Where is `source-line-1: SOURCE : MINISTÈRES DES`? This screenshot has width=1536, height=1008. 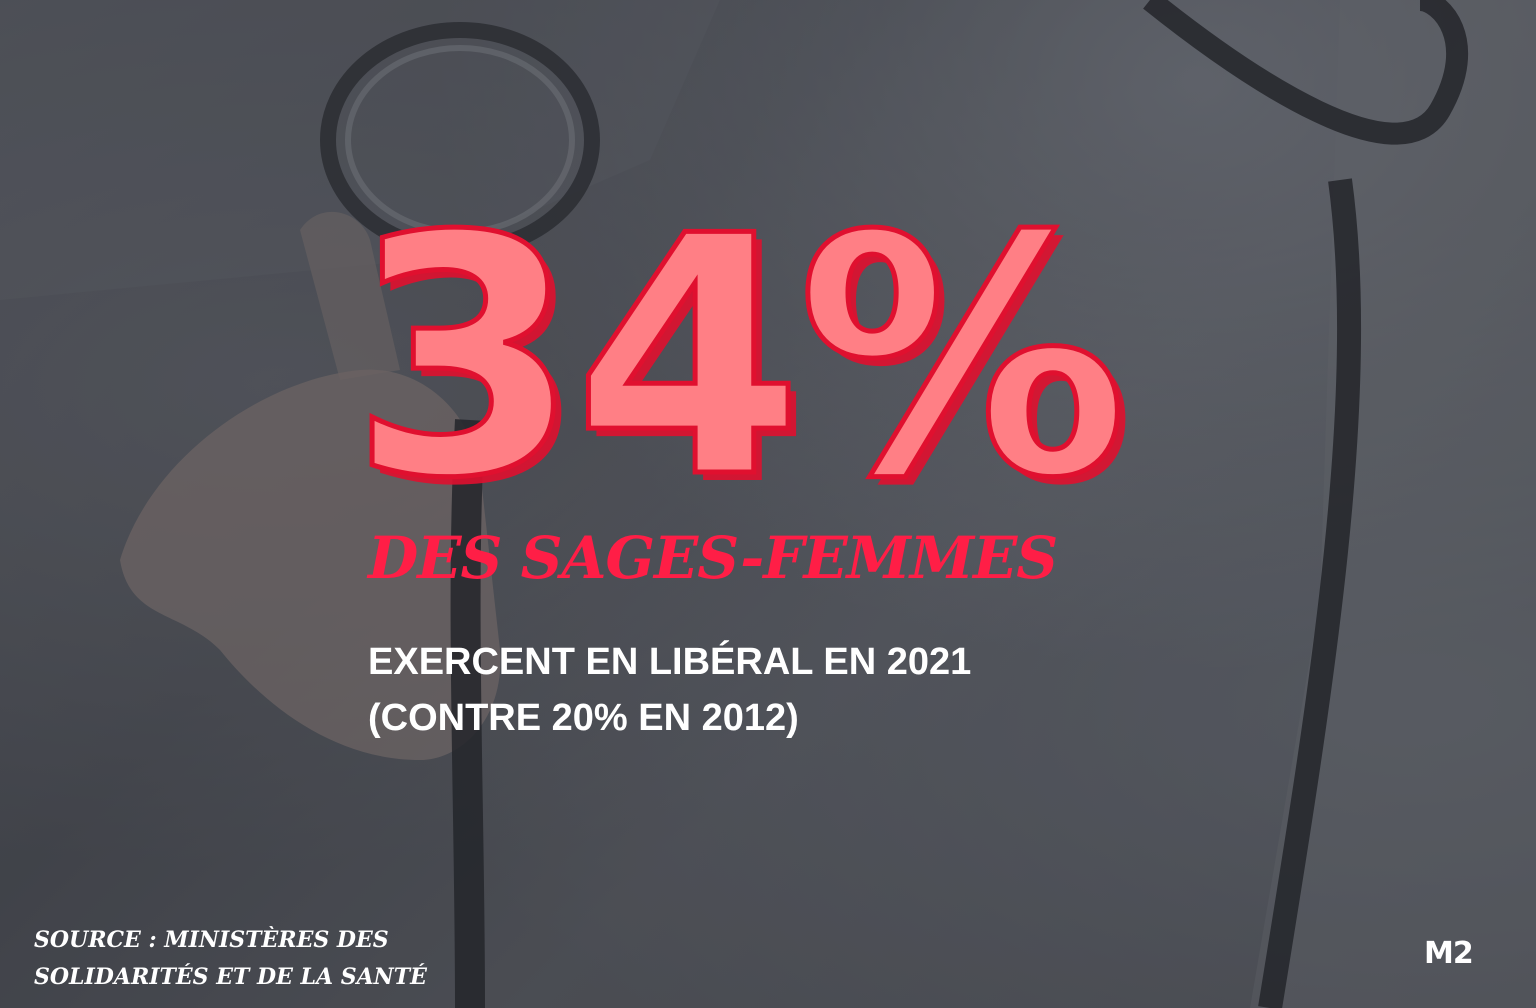 source-line-1: SOURCE : MINISTÈRES DES is located at coordinates (211, 940).